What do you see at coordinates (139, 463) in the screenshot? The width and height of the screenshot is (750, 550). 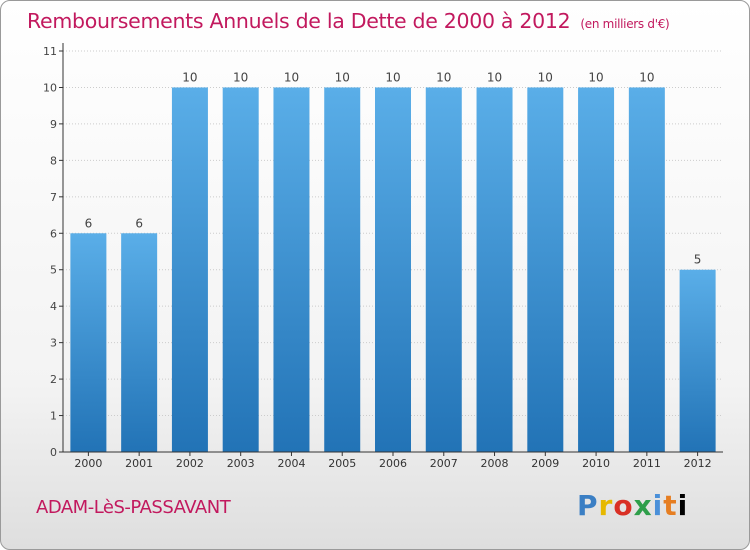 I see `x-tick-label: 2001` at bounding box center [139, 463].